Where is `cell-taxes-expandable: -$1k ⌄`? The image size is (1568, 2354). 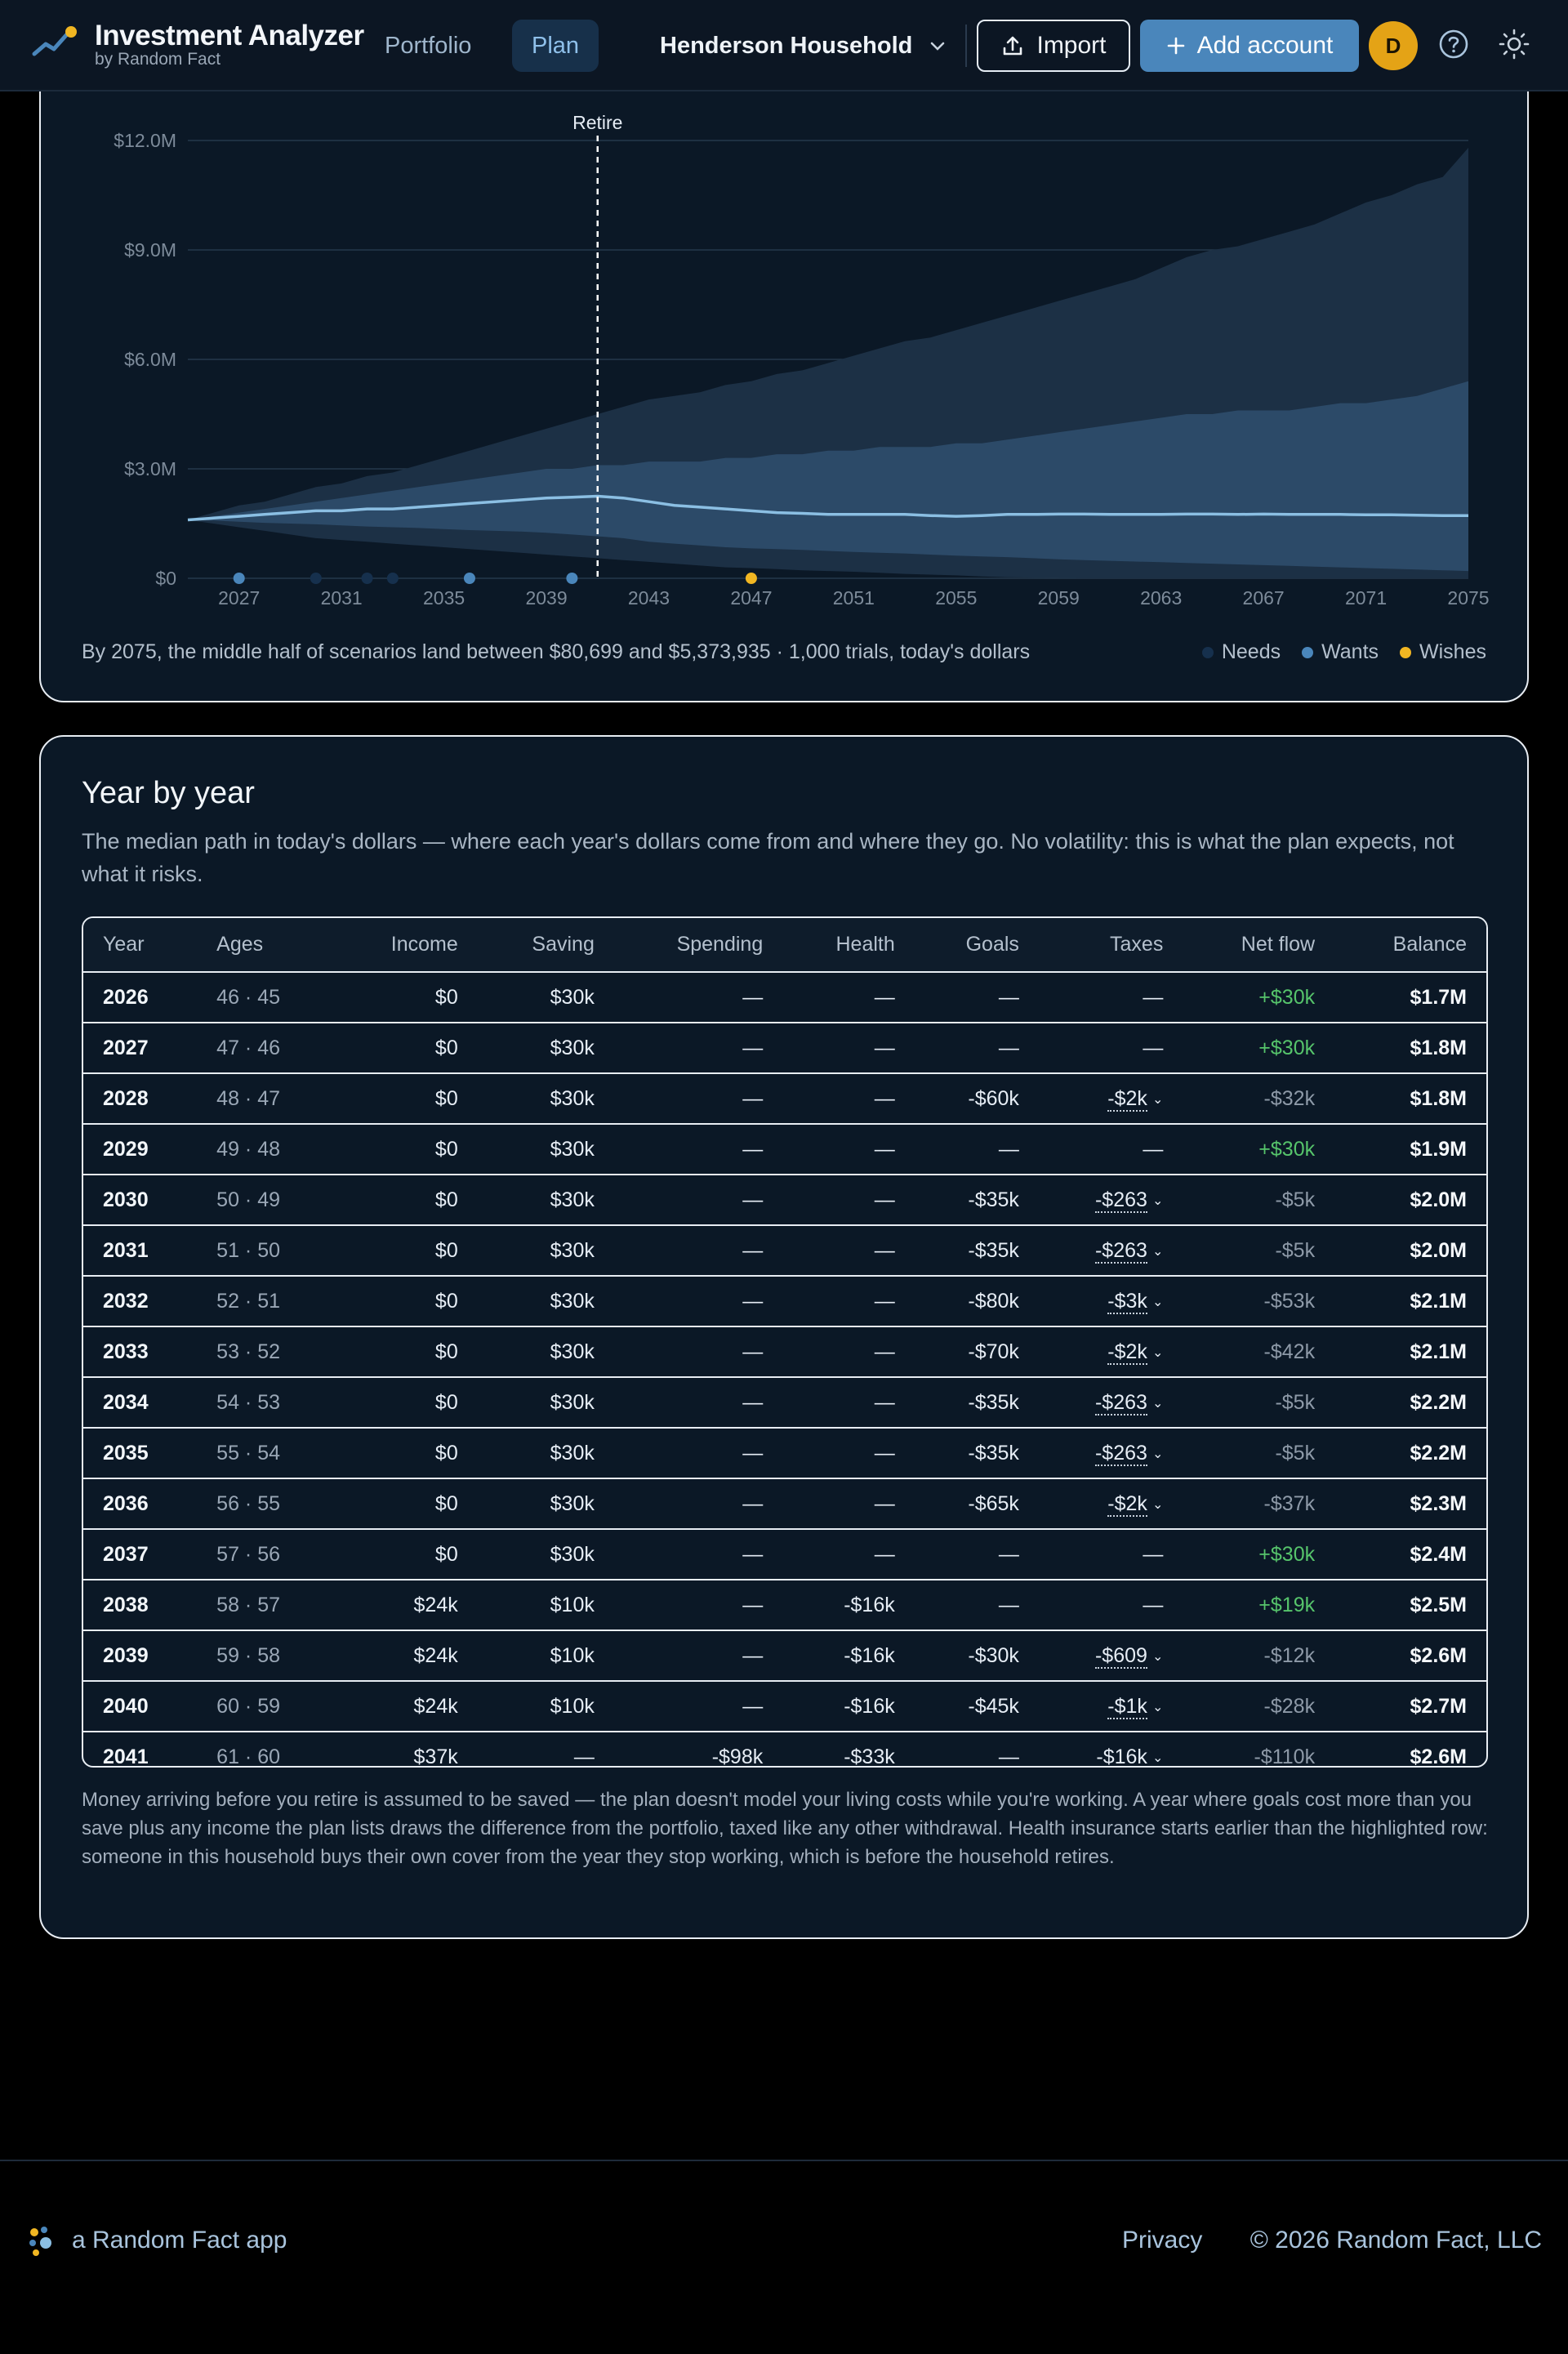
cell-taxes-expandable: -$1k ⌄ is located at coordinates (1111, 1707).